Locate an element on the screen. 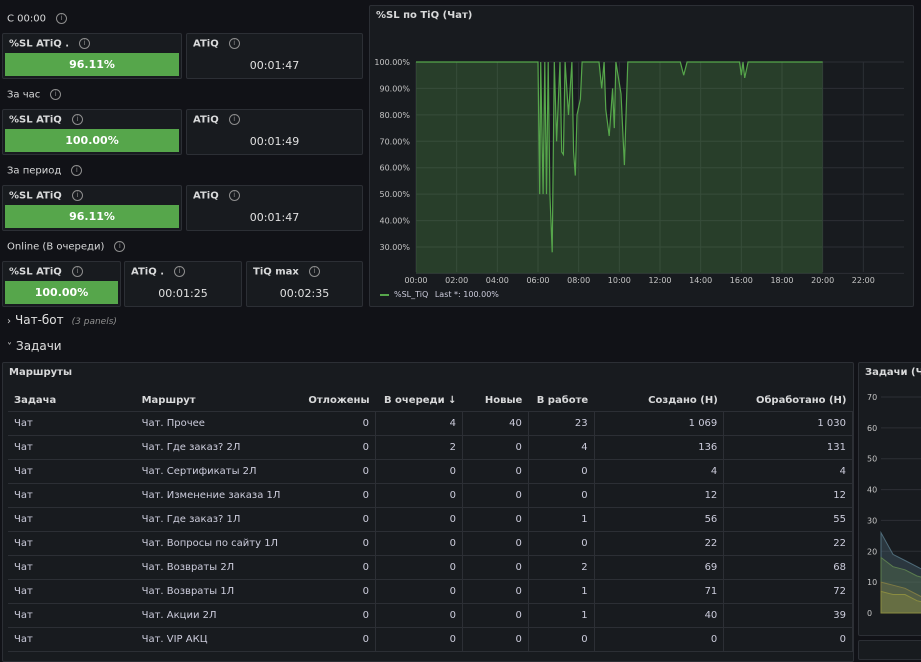 This screenshot has height=662, width=921. table-cell: Чат. Акции 2Л is located at coordinates (218, 615).